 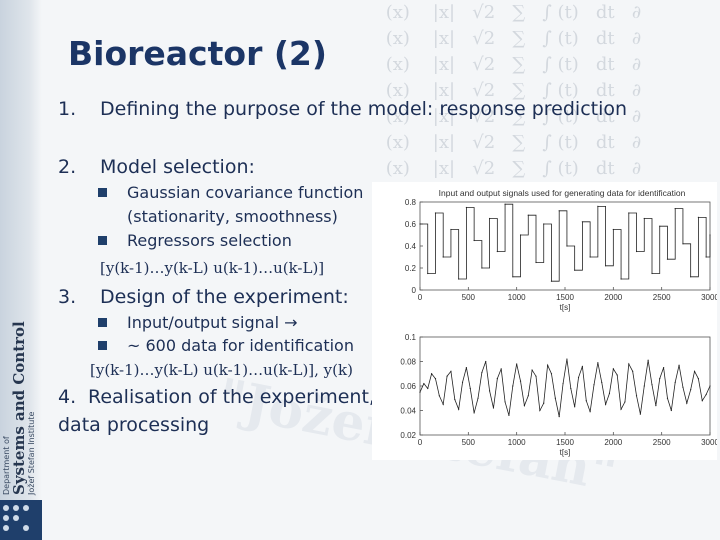 What do you see at coordinates (245, 192) in the screenshot?
I see `bullet-text: Gaussian covariance function` at bounding box center [245, 192].